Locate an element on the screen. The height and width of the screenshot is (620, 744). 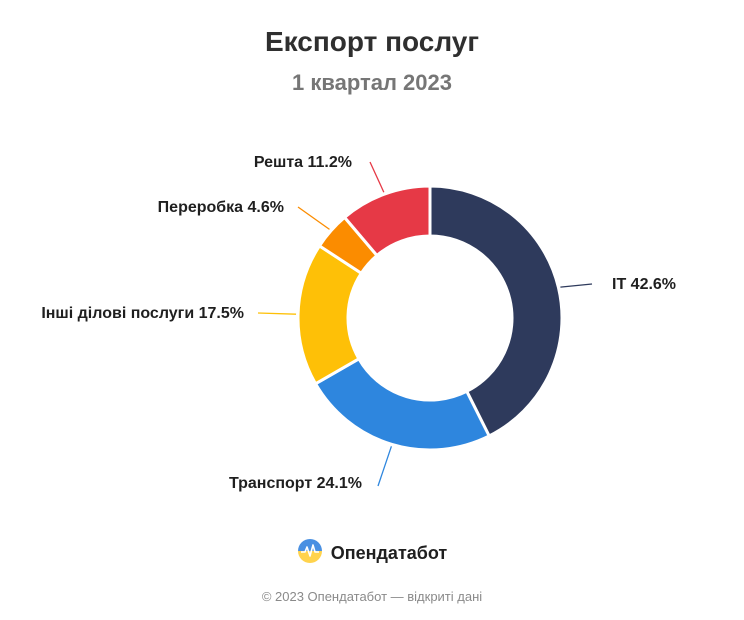
chart-subtitle: 1 квартал 2023 is located at coordinates (371, 82).